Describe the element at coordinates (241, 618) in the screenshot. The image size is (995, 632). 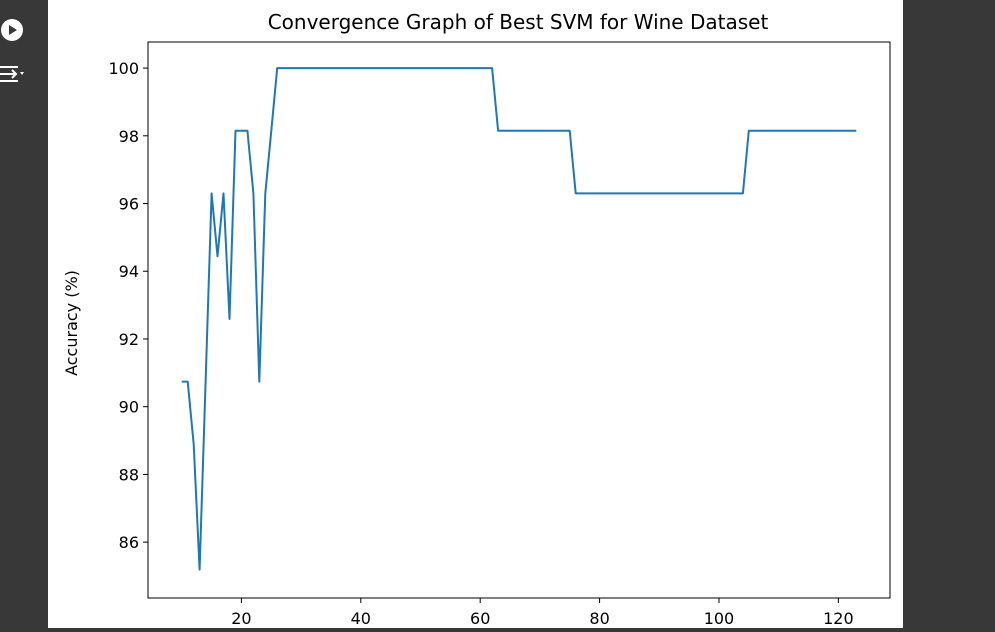
I see `x-tick-label: 20` at that location.